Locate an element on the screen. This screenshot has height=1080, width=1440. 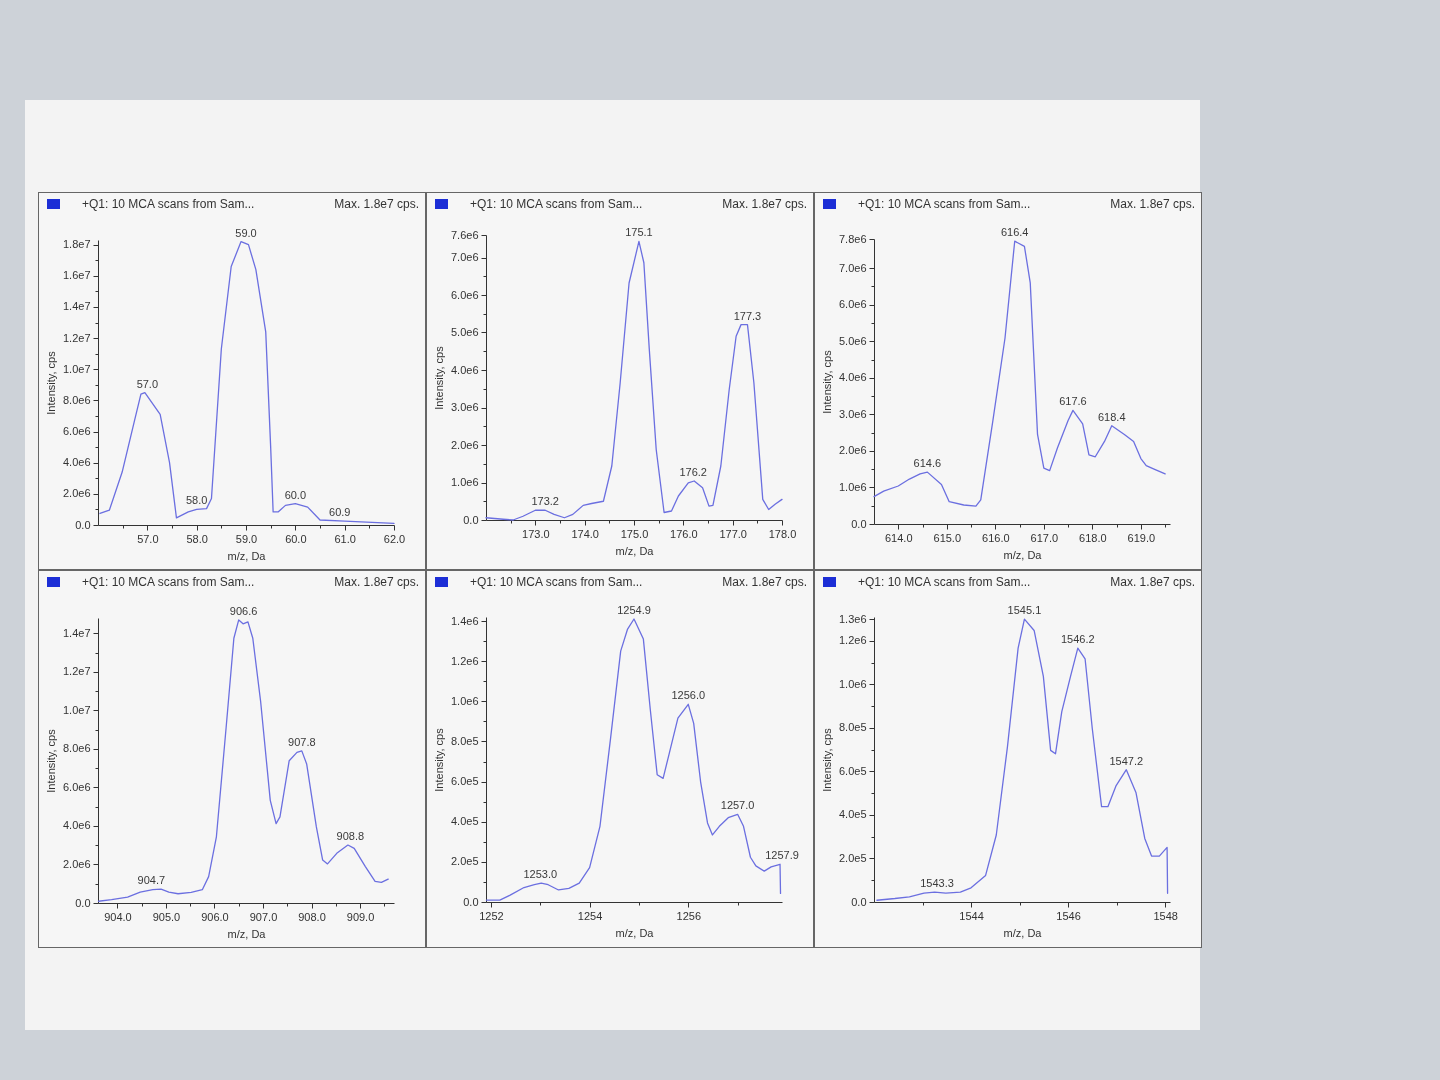
annotation: 60.0 is located at coordinates (295, 494).